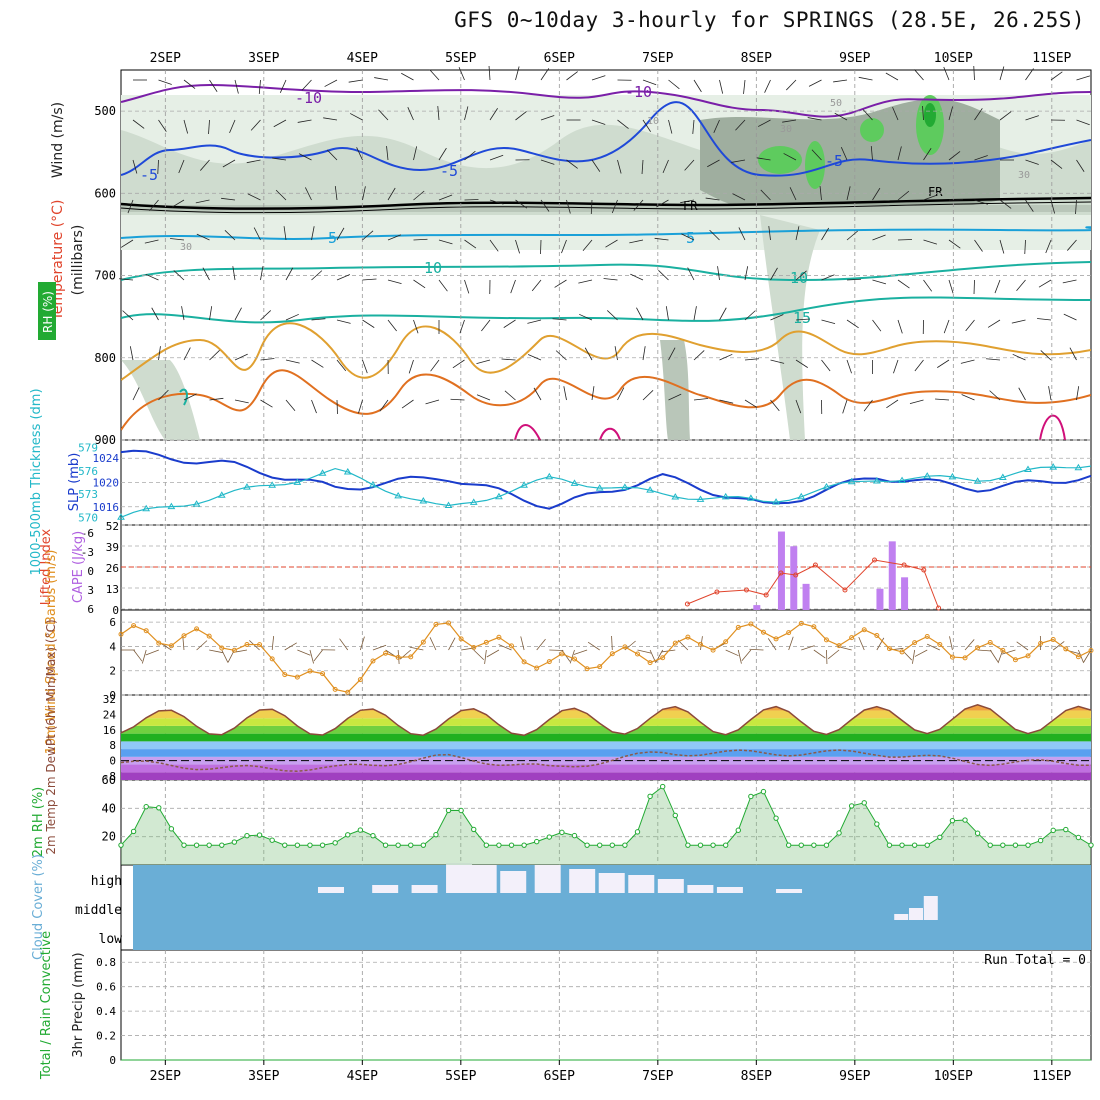 The image size is (1100, 1100). I want to click on lifted-index-point, so click(687, 604).